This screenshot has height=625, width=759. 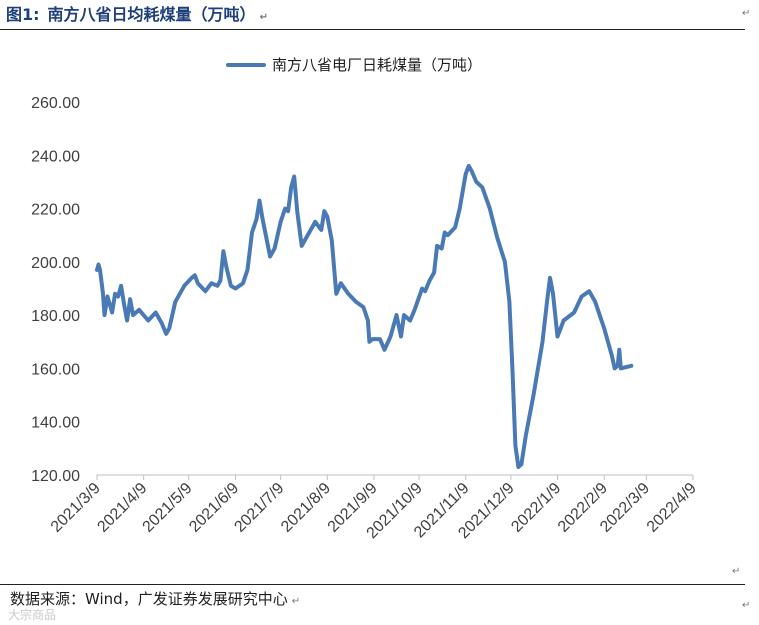 What do you see at coordinates (55, 369) in the screenshot?
I see `y-tick-label: 160.00` at bounding box center [55, 369].